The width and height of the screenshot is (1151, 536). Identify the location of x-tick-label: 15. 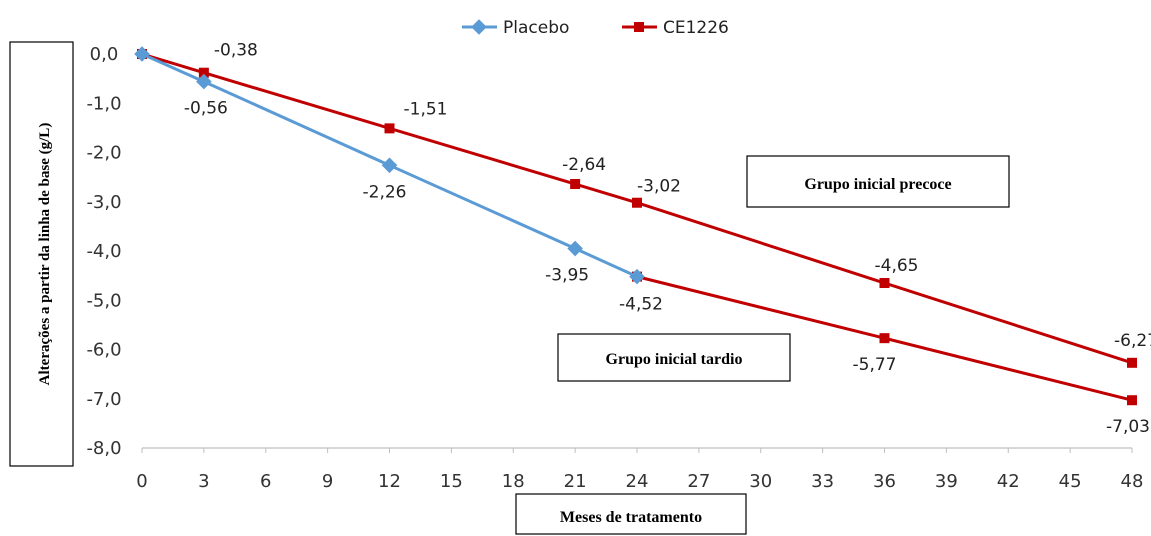
(451, 481).